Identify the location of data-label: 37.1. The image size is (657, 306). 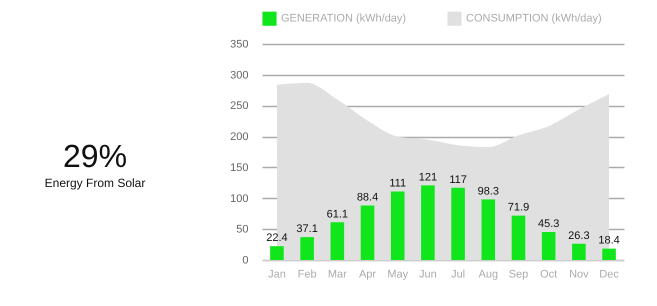
(307, 229).